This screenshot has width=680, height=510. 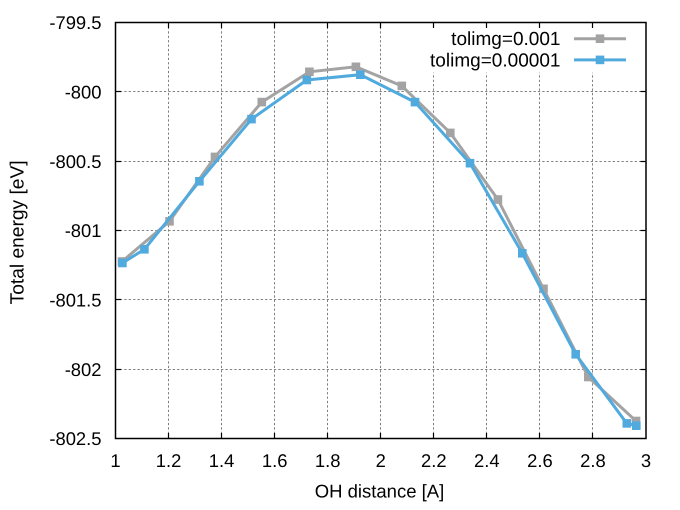 What do you see at coordinates (487, 460) in the screenshot?
I see `svg-text: 2.4` at bounding box center [487, 460].